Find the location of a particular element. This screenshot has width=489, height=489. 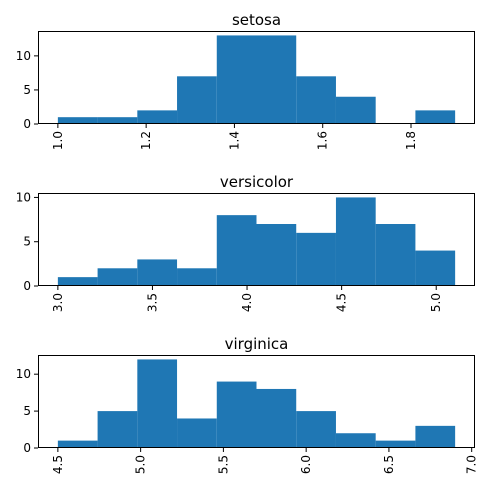

panel-setosa-ytick-label-2: 10 is located at coordinates (23, 56).